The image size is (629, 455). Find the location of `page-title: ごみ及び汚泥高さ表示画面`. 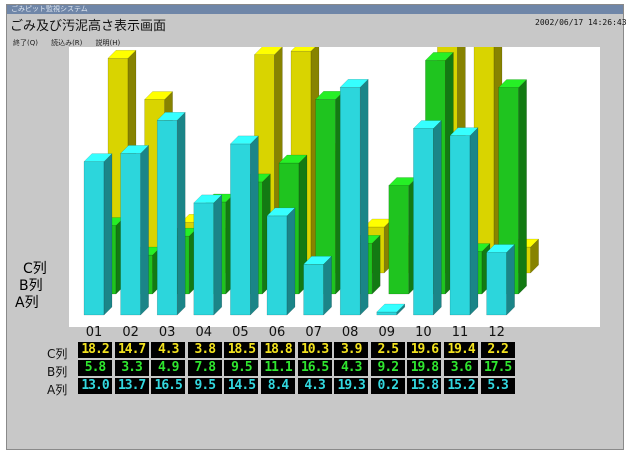

page-title: ごみ及び汚泥高さ表示画面 is located at coordinates (88, 26).